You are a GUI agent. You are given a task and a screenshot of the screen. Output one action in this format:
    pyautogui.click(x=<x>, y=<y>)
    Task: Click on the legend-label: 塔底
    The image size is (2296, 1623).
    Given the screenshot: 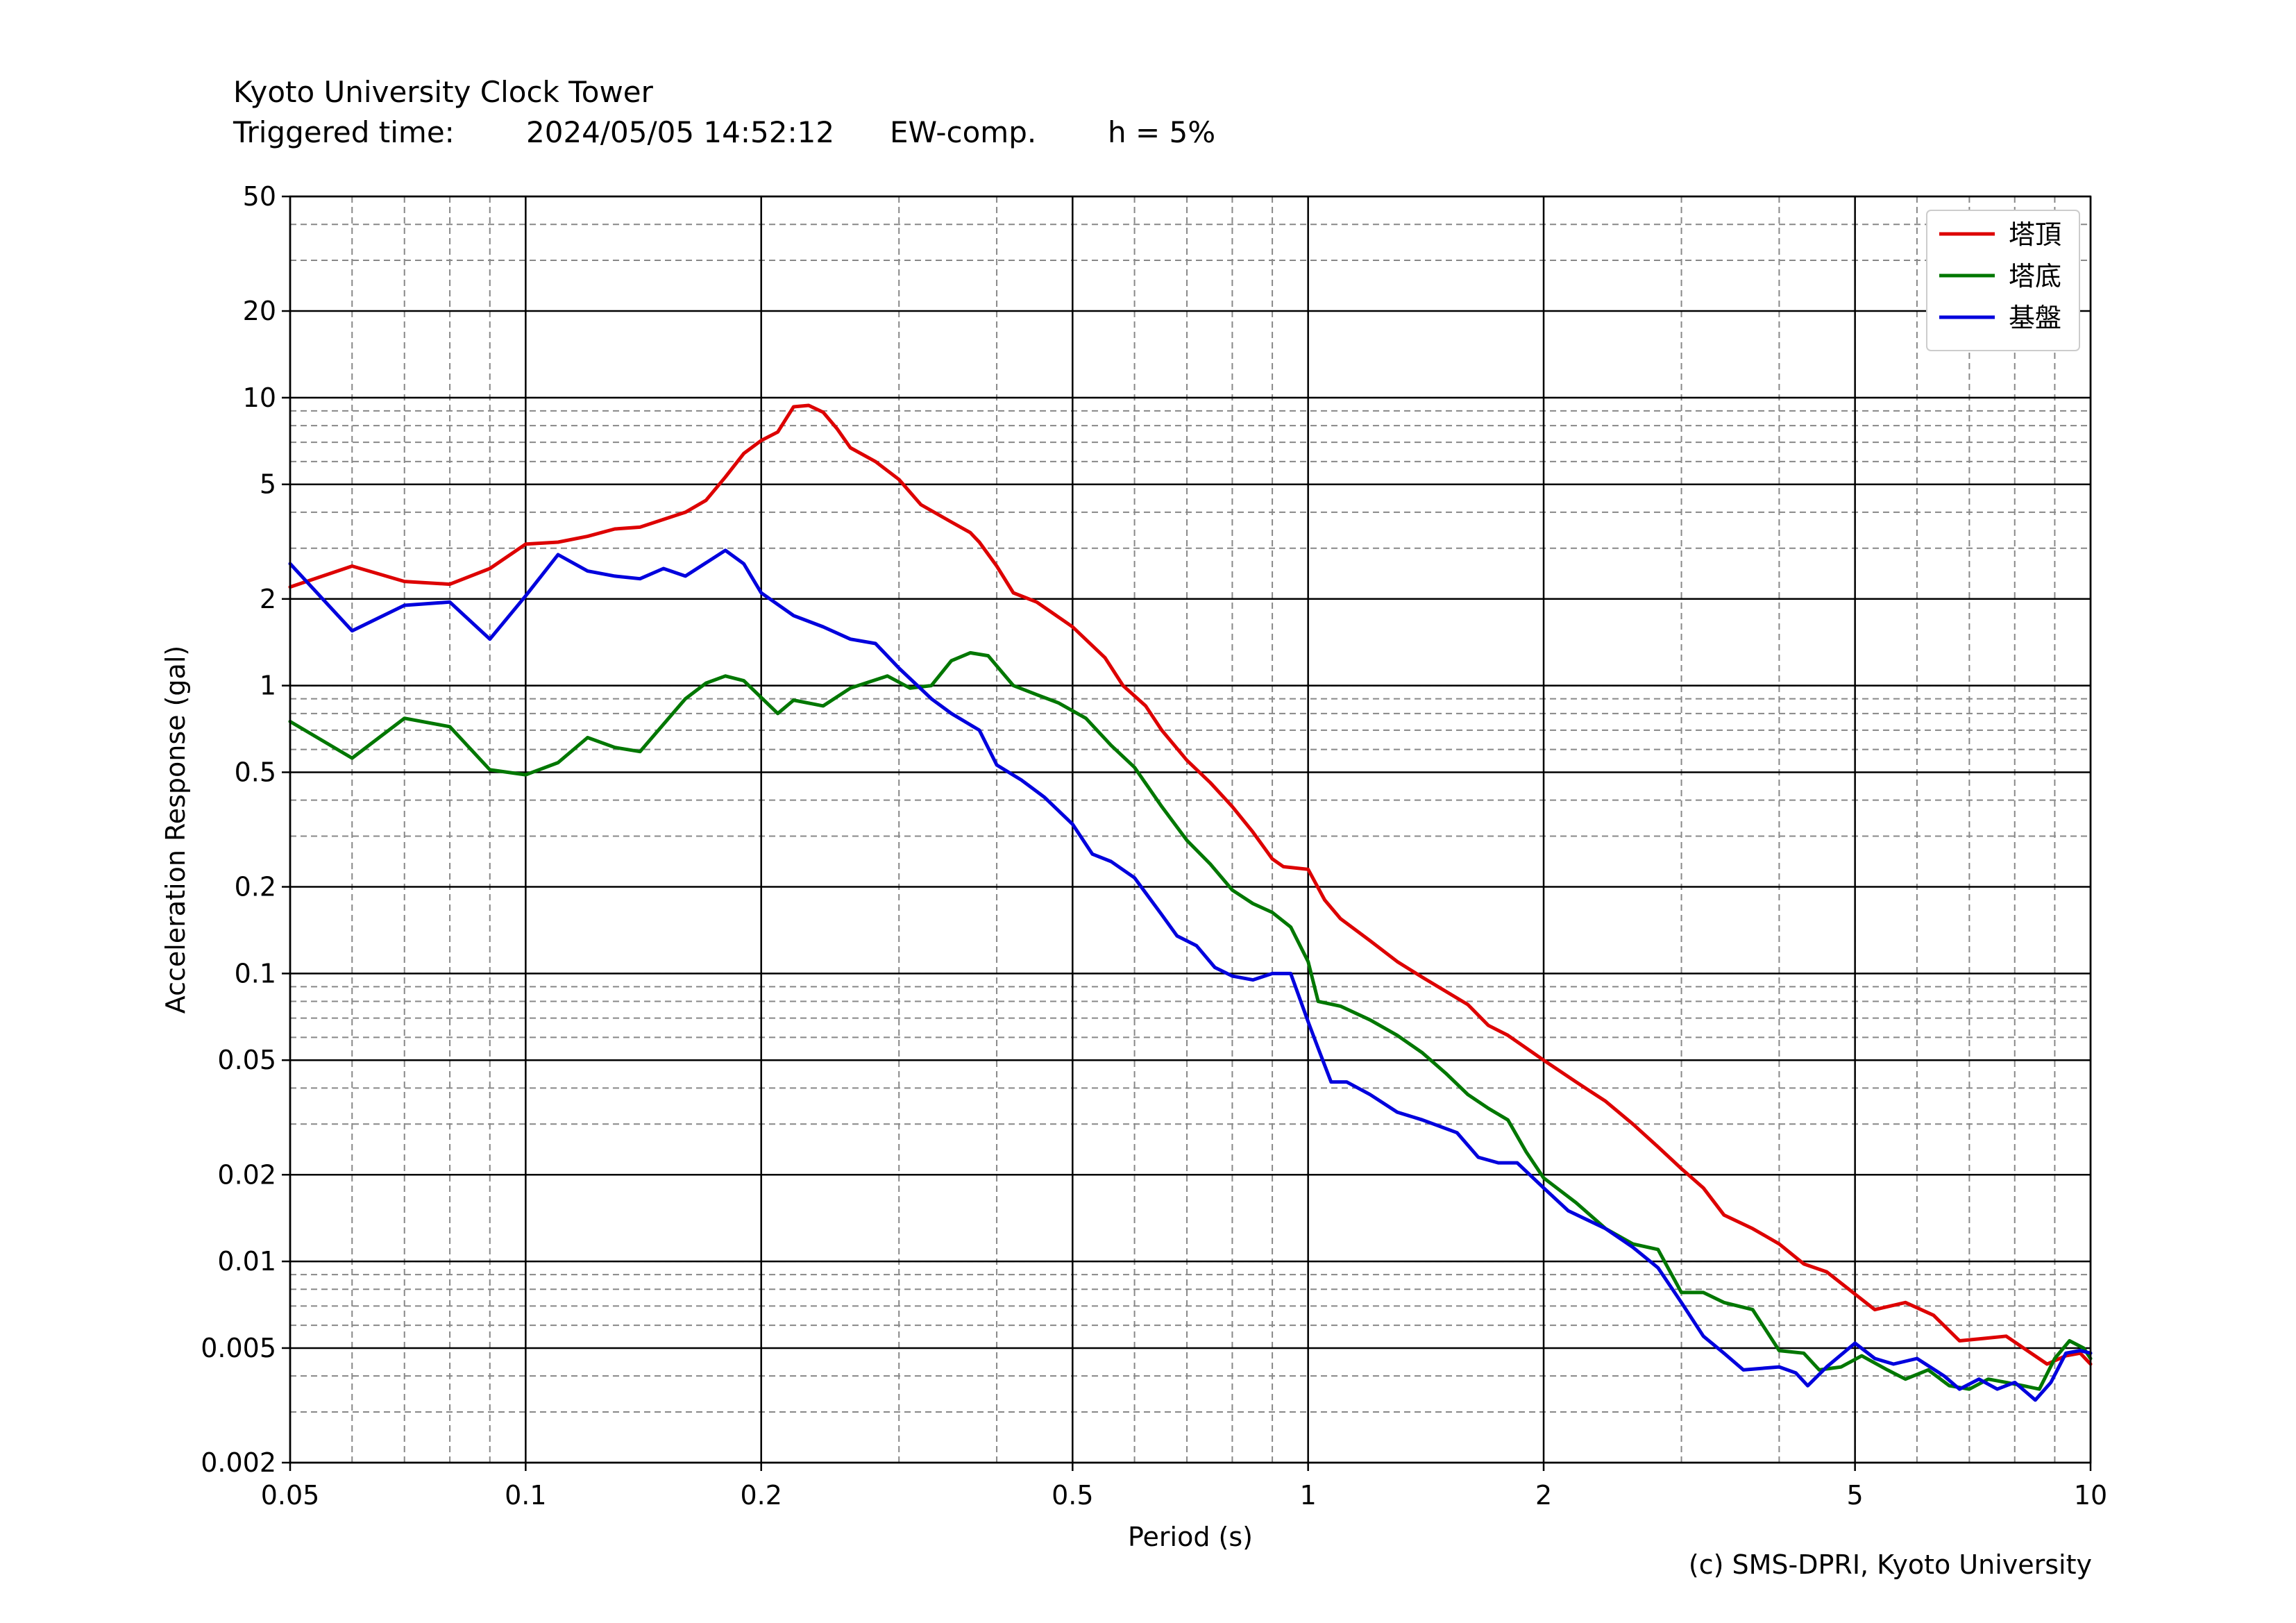 What is the action you would take?
    pyautogui.click(x=2035, y=276)
    